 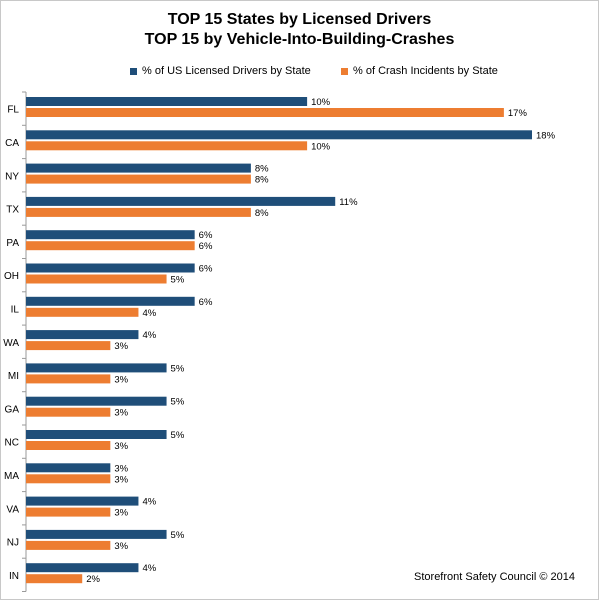 I want to click on legend-item-crashes: % of Crash Incidents by State, so click(x=419, y=71).